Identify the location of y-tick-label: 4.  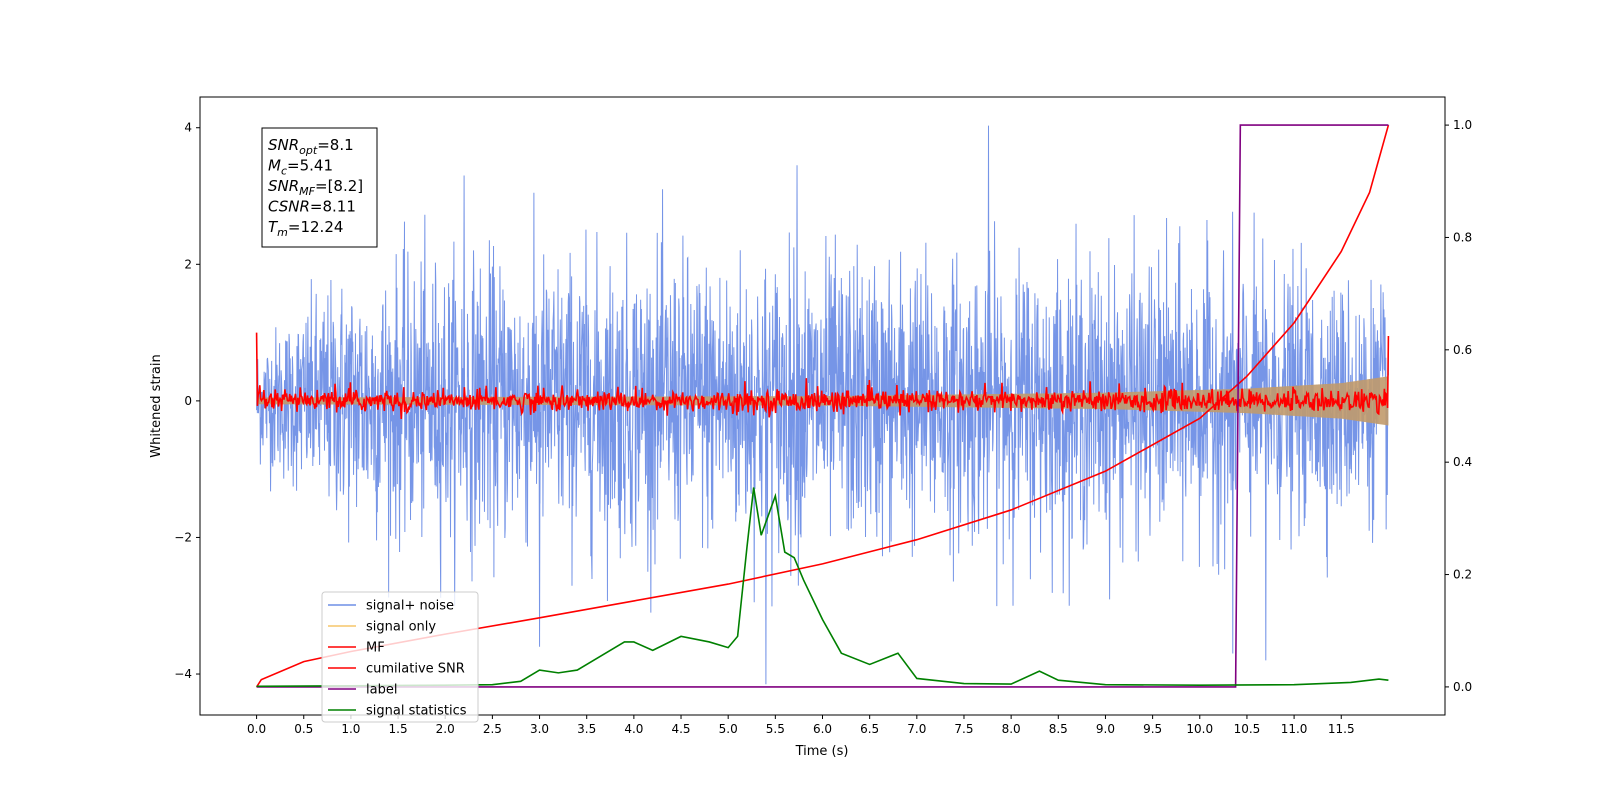
(188, 128).